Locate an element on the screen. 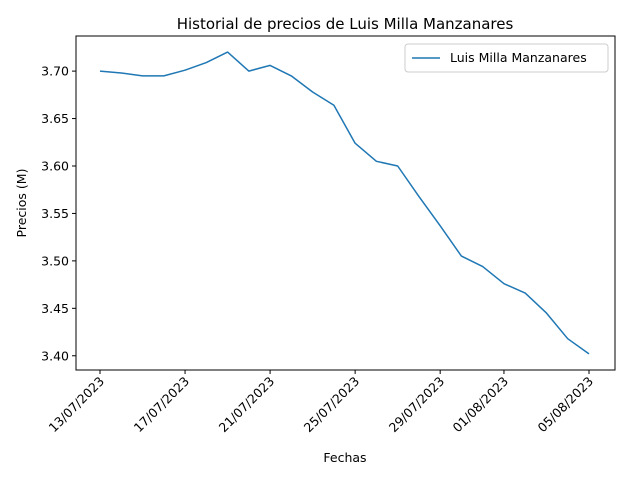 The width and height of the screenshot is (640, 480). y-axis-label: Precios (M) is located at coordinates (21, 203).